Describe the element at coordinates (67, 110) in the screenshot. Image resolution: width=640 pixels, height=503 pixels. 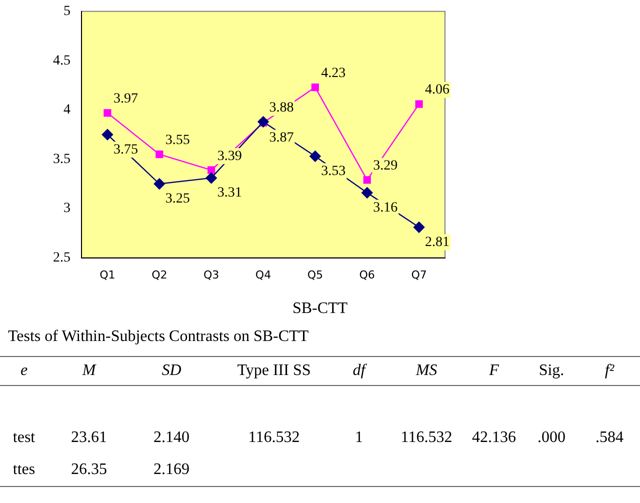
I see `y-tick-label: 4` at that location.